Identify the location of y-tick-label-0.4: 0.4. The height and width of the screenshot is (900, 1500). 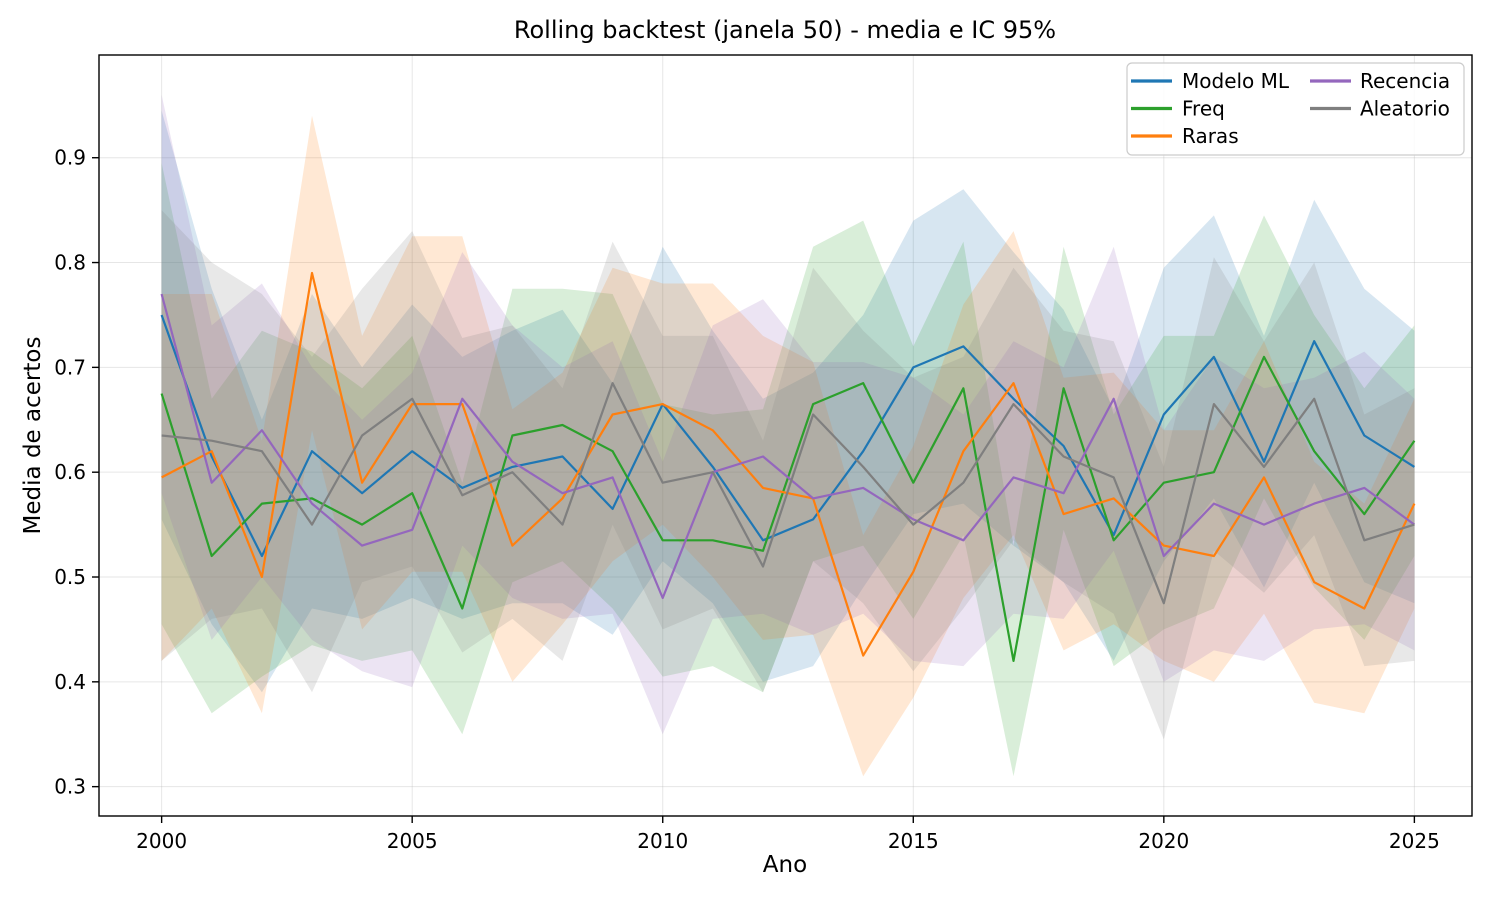
(70, 682).